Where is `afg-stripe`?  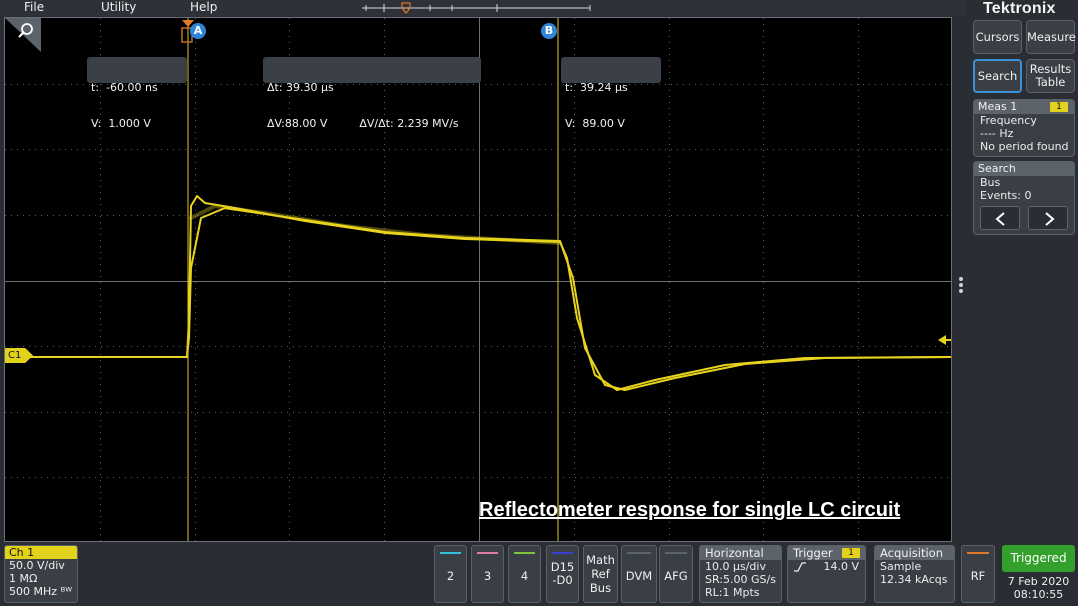 afg-stripe is located at coordinates (676, 553).